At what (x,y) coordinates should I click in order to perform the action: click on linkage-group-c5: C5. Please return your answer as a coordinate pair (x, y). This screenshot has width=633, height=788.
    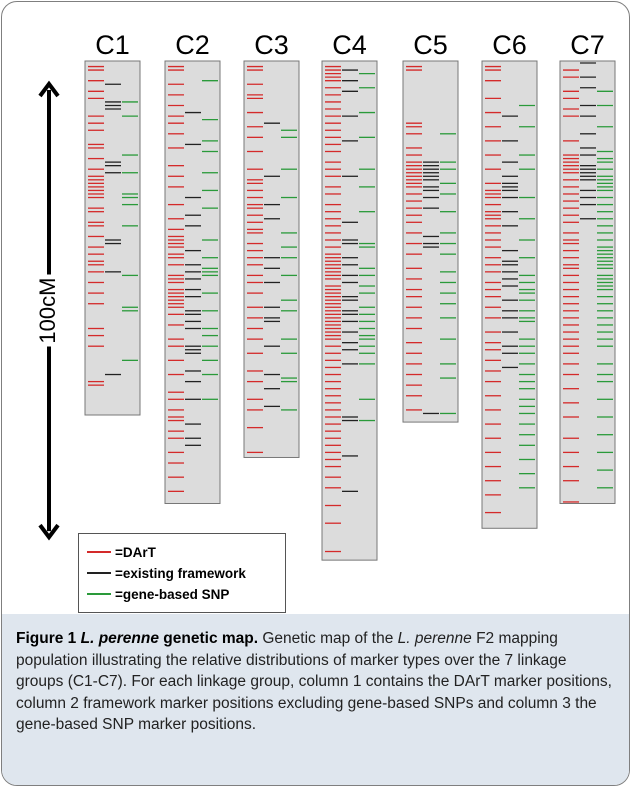
    Looking at the image, I should click on (430, 226).